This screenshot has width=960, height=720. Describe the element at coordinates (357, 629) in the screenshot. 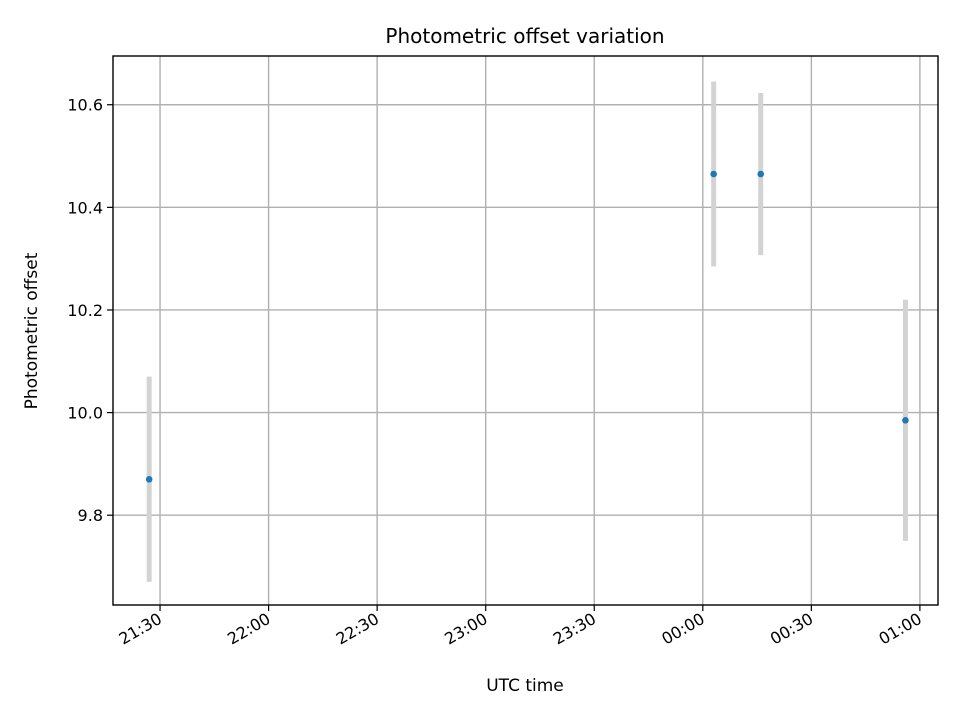

I see `x-tick-label: 22:30` at that location.